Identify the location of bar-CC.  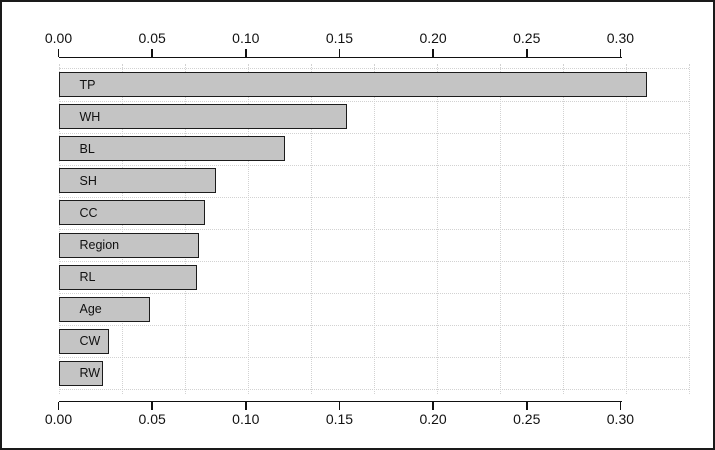
(131, 213).